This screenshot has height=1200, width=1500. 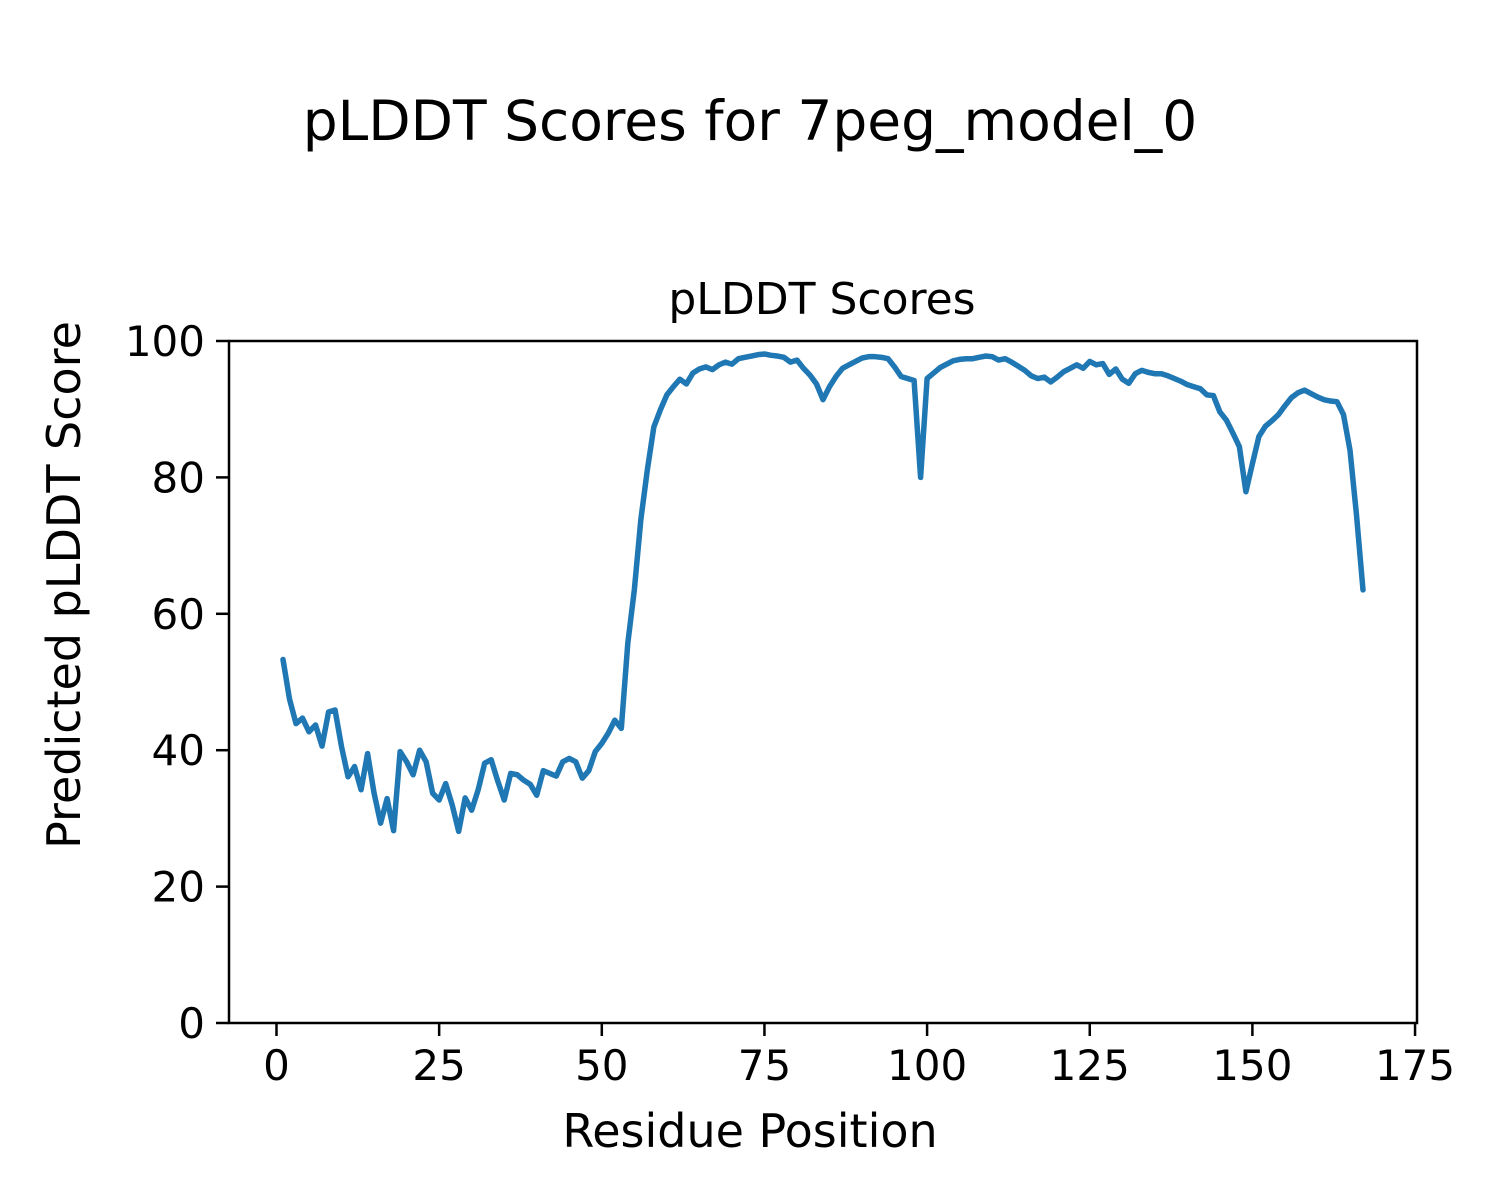 I want to click on y-tick-label: 40, so click(x=178, y=750).